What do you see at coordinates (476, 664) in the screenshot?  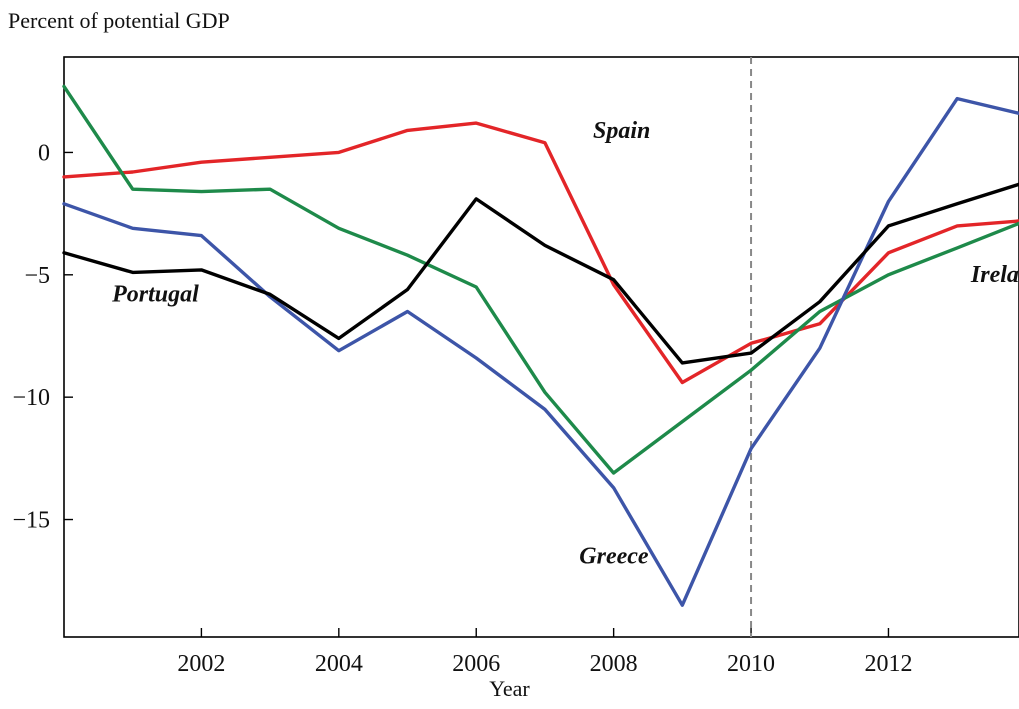 I see `x-tick-label: 2006` at bounding box center [476, 664].